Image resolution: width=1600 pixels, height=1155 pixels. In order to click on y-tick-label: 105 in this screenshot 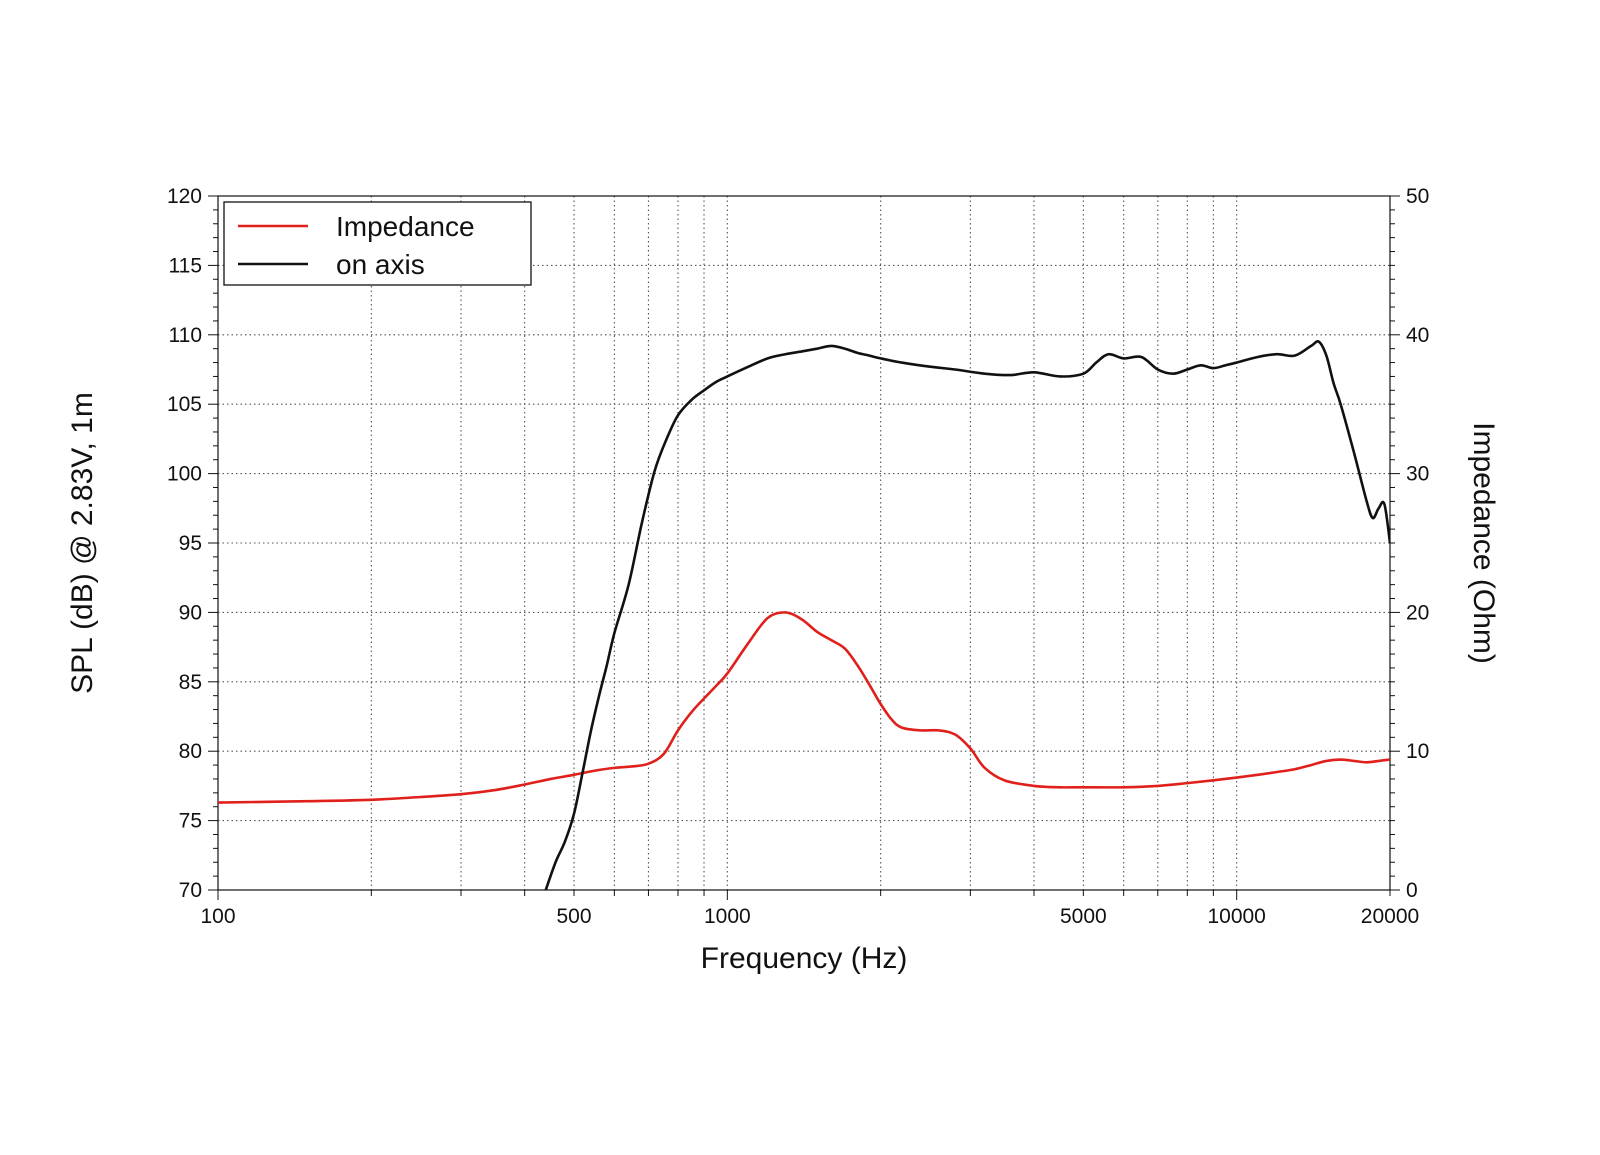, I will do `click(184, 404)`.